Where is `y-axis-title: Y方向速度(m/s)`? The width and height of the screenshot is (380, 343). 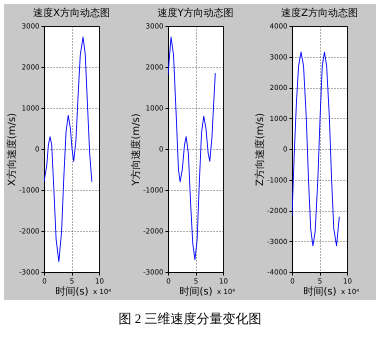 y-axis-title: Y方向速度(m/s) is located at coordinates (136, 150).